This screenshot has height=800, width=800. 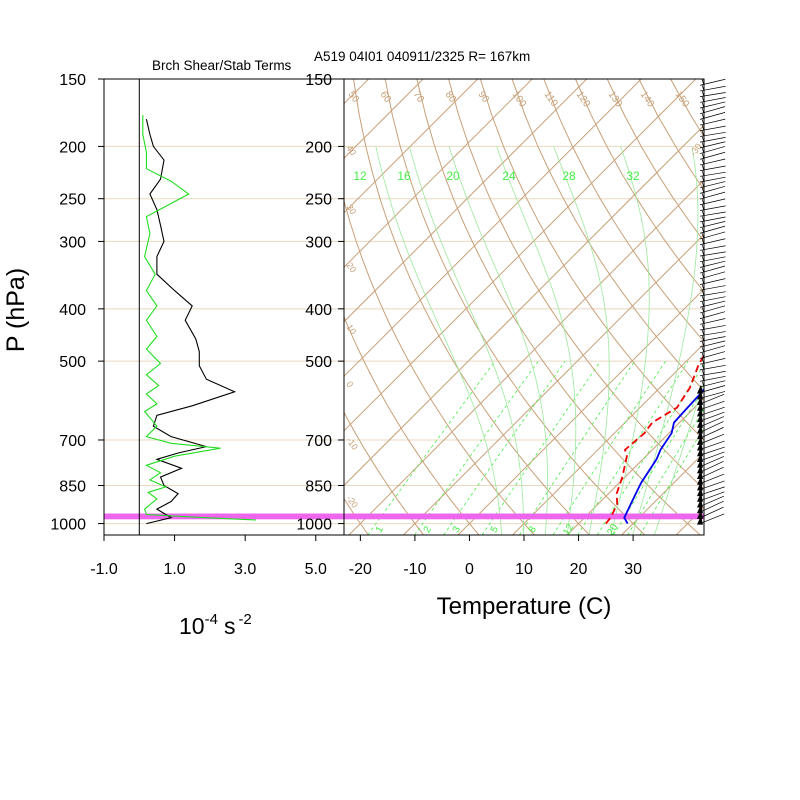 What do you see at coordinates (351, 150) in the screenshot?
I see `edge-label-0: 40` at bounding box center [351, 150].